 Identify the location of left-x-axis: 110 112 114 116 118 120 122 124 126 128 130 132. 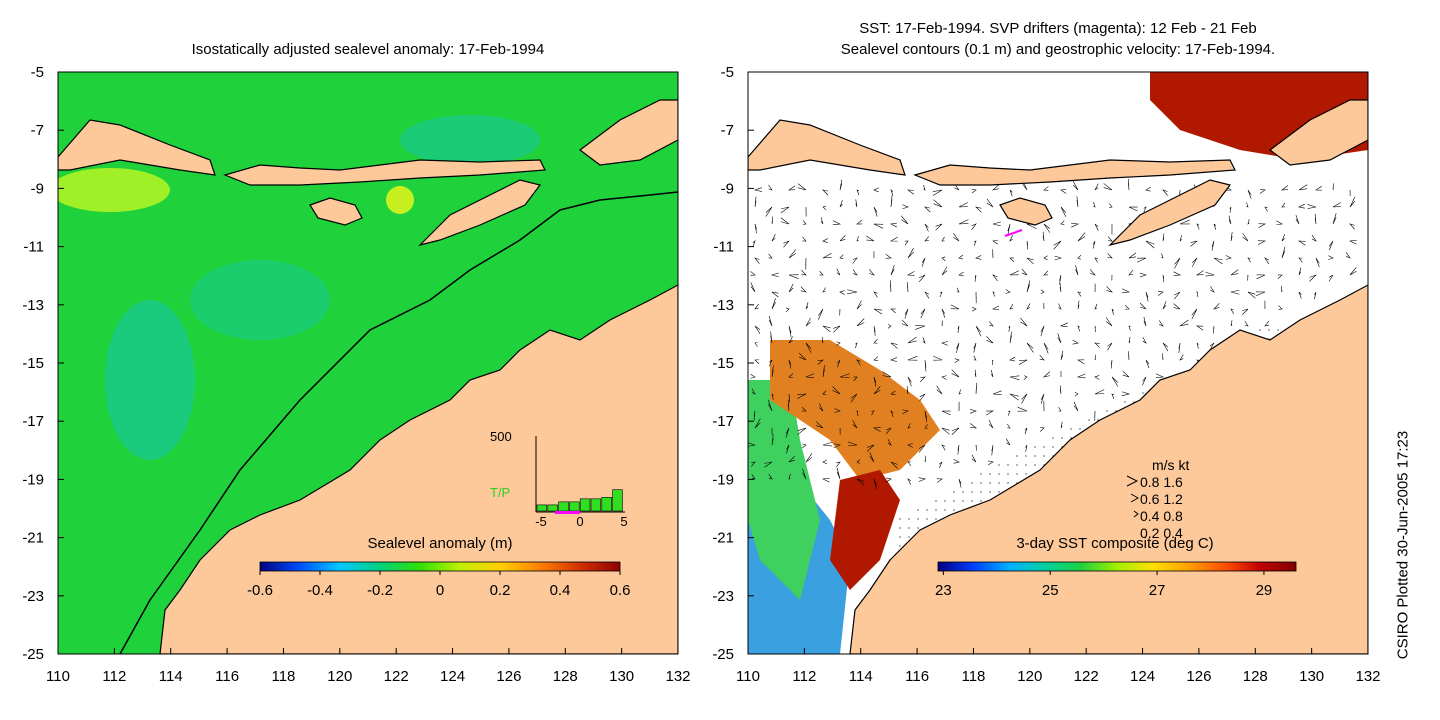
(368, 666).